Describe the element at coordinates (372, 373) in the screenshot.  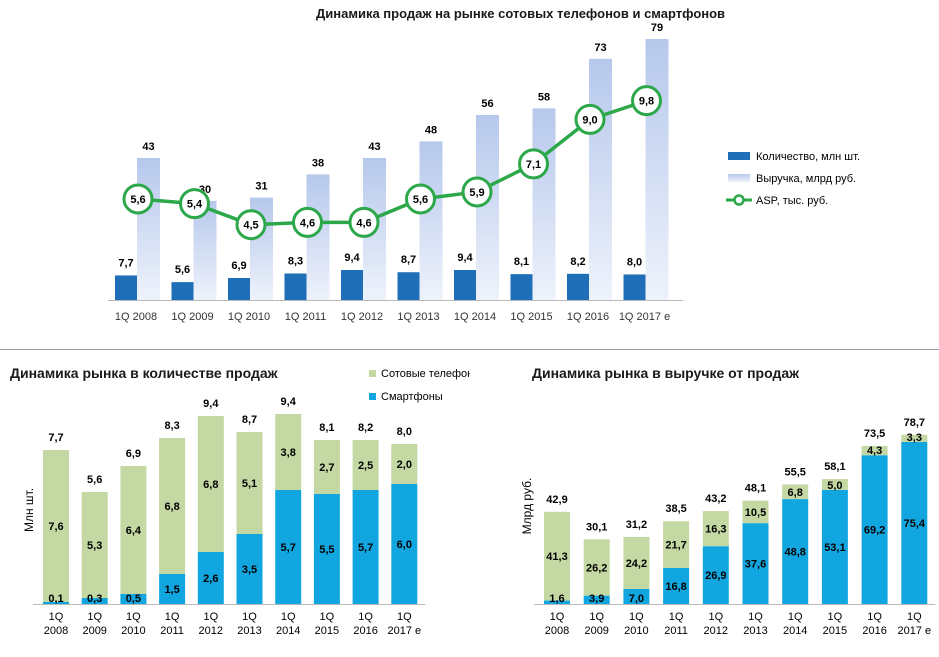
I see `legend-phones-swatch` at that location.